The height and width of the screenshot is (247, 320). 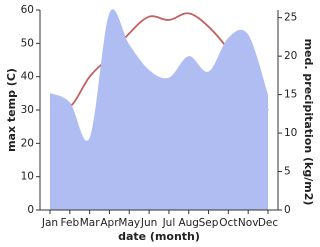 I want to click on y-axis-label: max temp (C), so click(x=11, y=110).